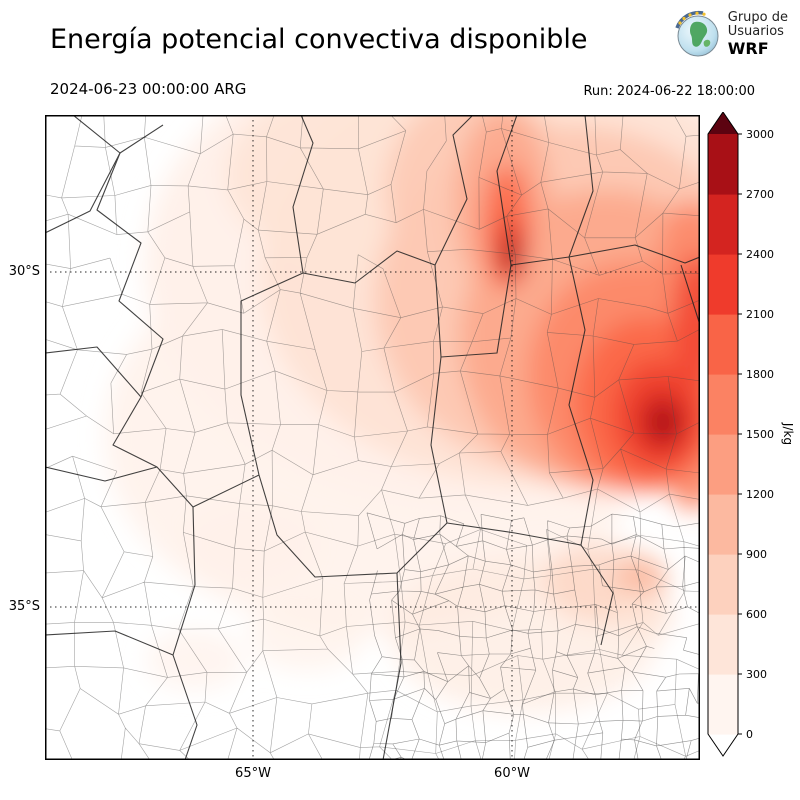 The image size is (800, 800). I want to click on svg-text: 600, so click(756, 614).